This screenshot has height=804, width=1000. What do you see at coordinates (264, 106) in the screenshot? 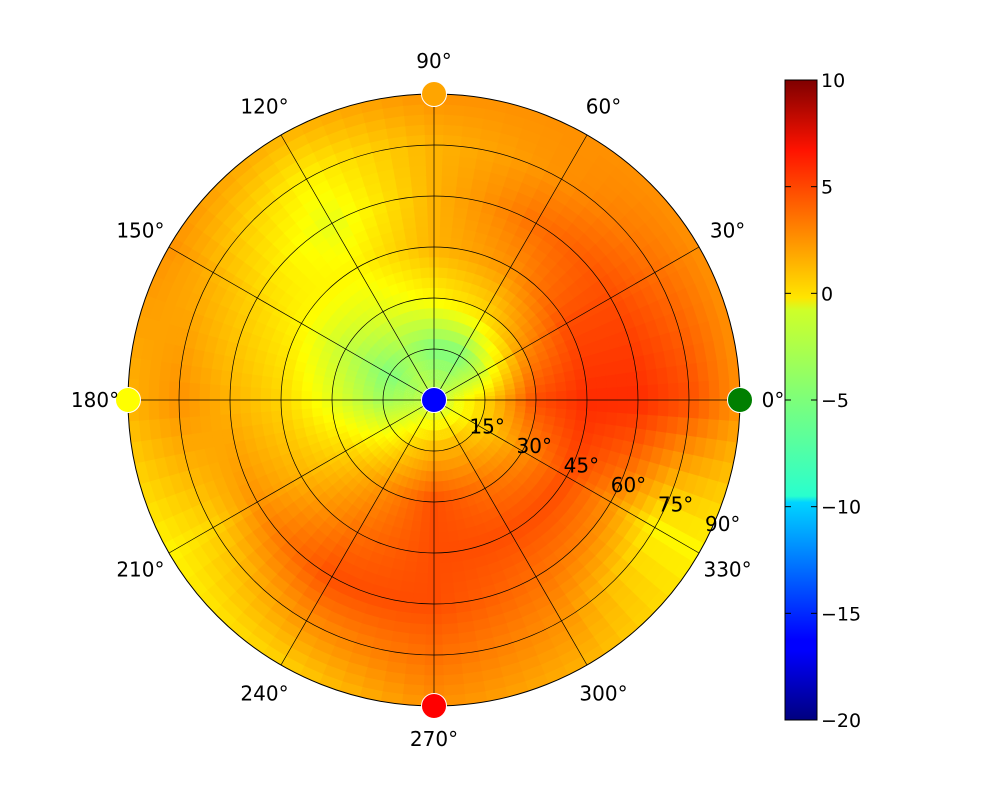
I see `angular-tick-label: 120°` at bounding box center [264, 106].